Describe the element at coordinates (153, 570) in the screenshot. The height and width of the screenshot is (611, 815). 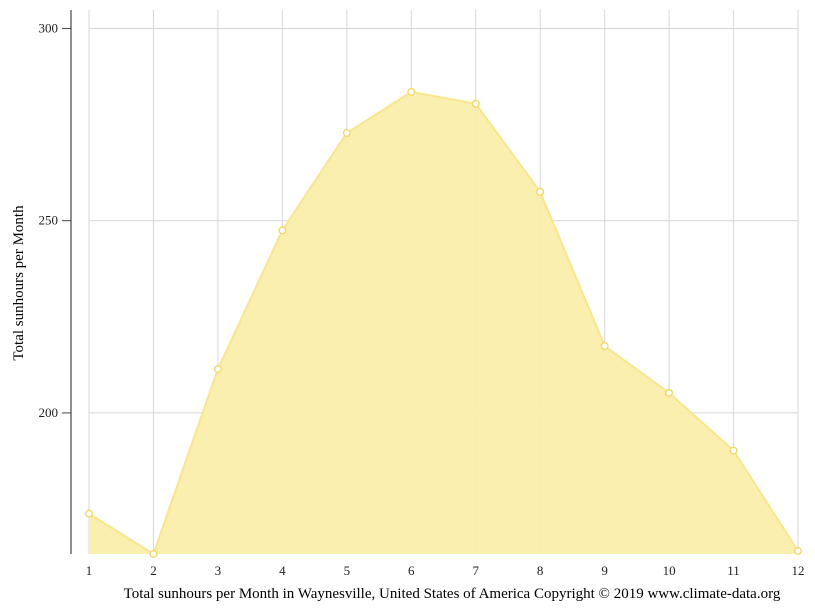
I see `x-tick-label: 2` at that location.